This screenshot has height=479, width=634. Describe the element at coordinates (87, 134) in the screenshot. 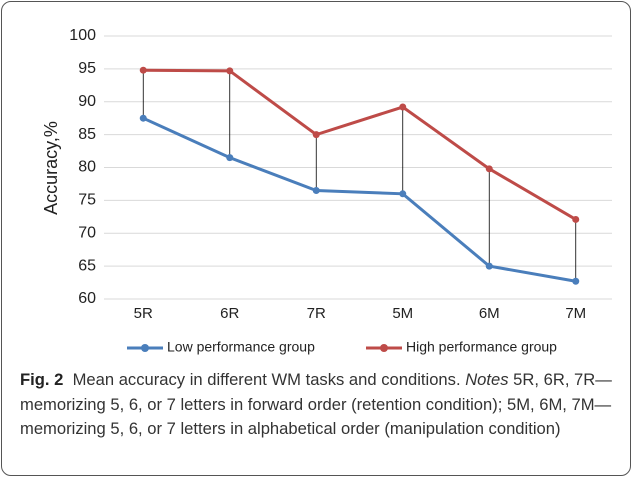

I see `y-tick-label: 85` at that location.